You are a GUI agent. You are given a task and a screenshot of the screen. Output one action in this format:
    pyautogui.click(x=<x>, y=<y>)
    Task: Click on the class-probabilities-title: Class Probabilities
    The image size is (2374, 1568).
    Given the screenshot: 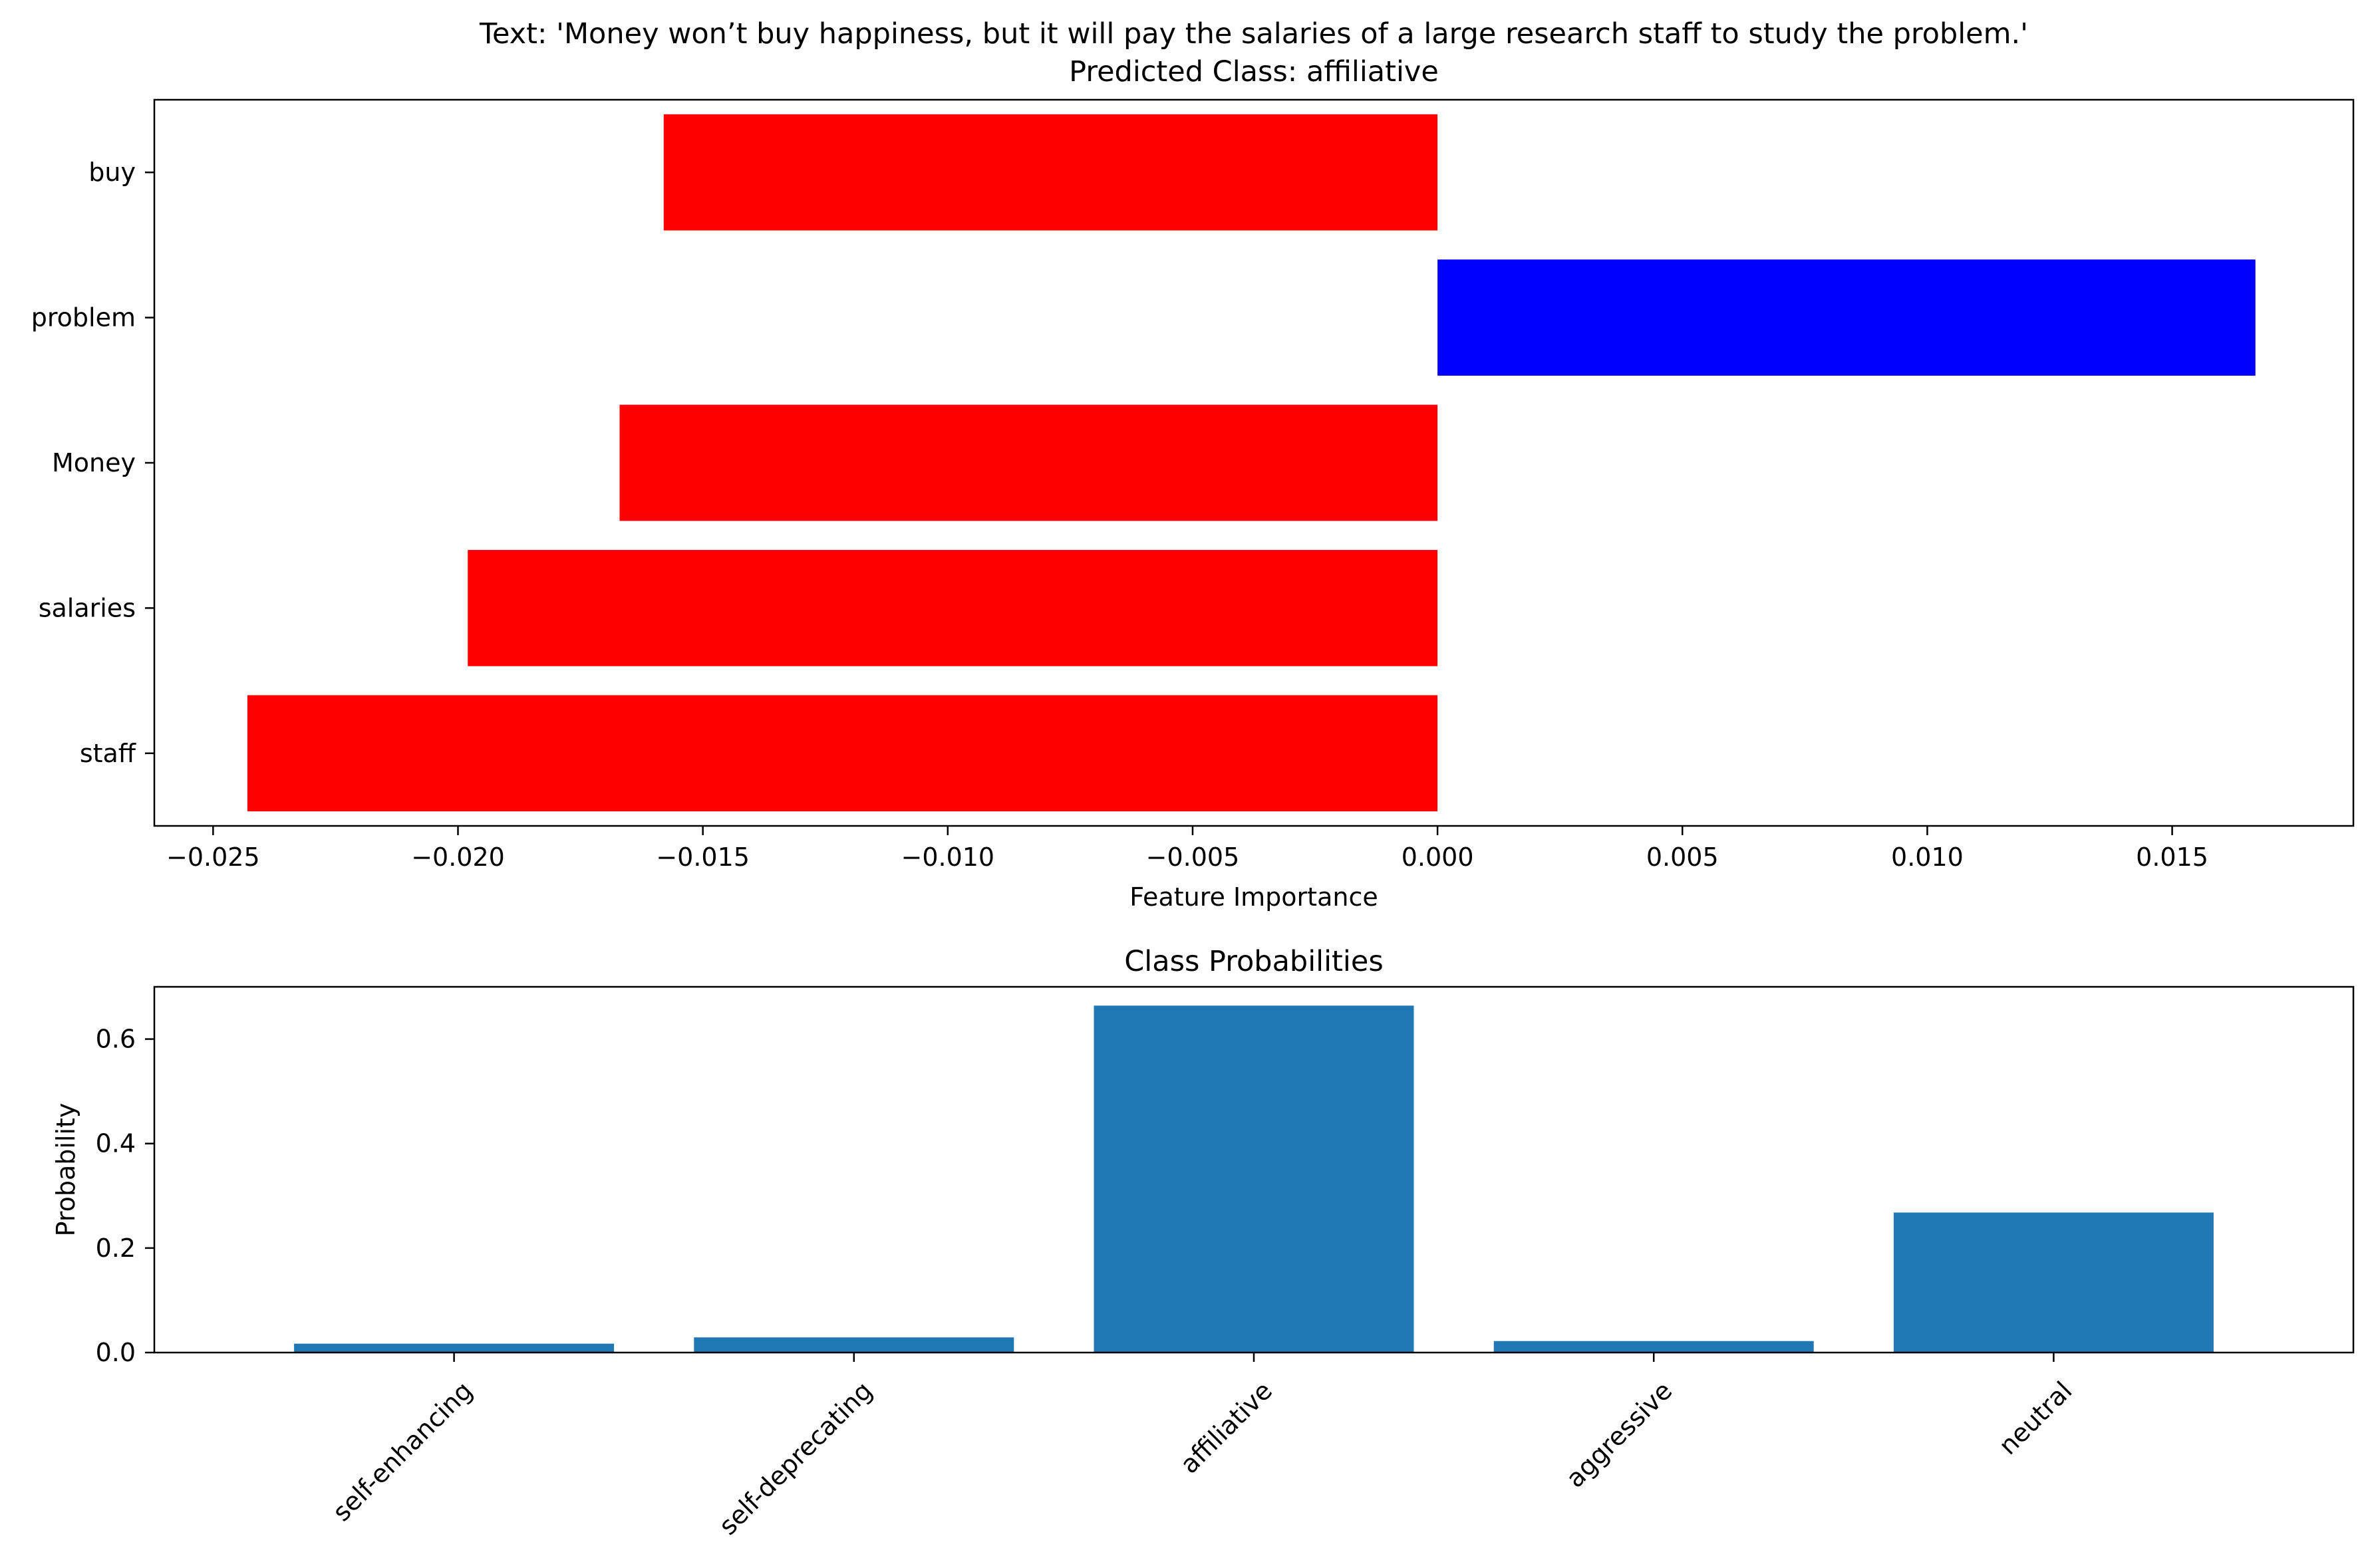 What is the action you would take?
    pyautogui.click(x=1253, y=961)
    